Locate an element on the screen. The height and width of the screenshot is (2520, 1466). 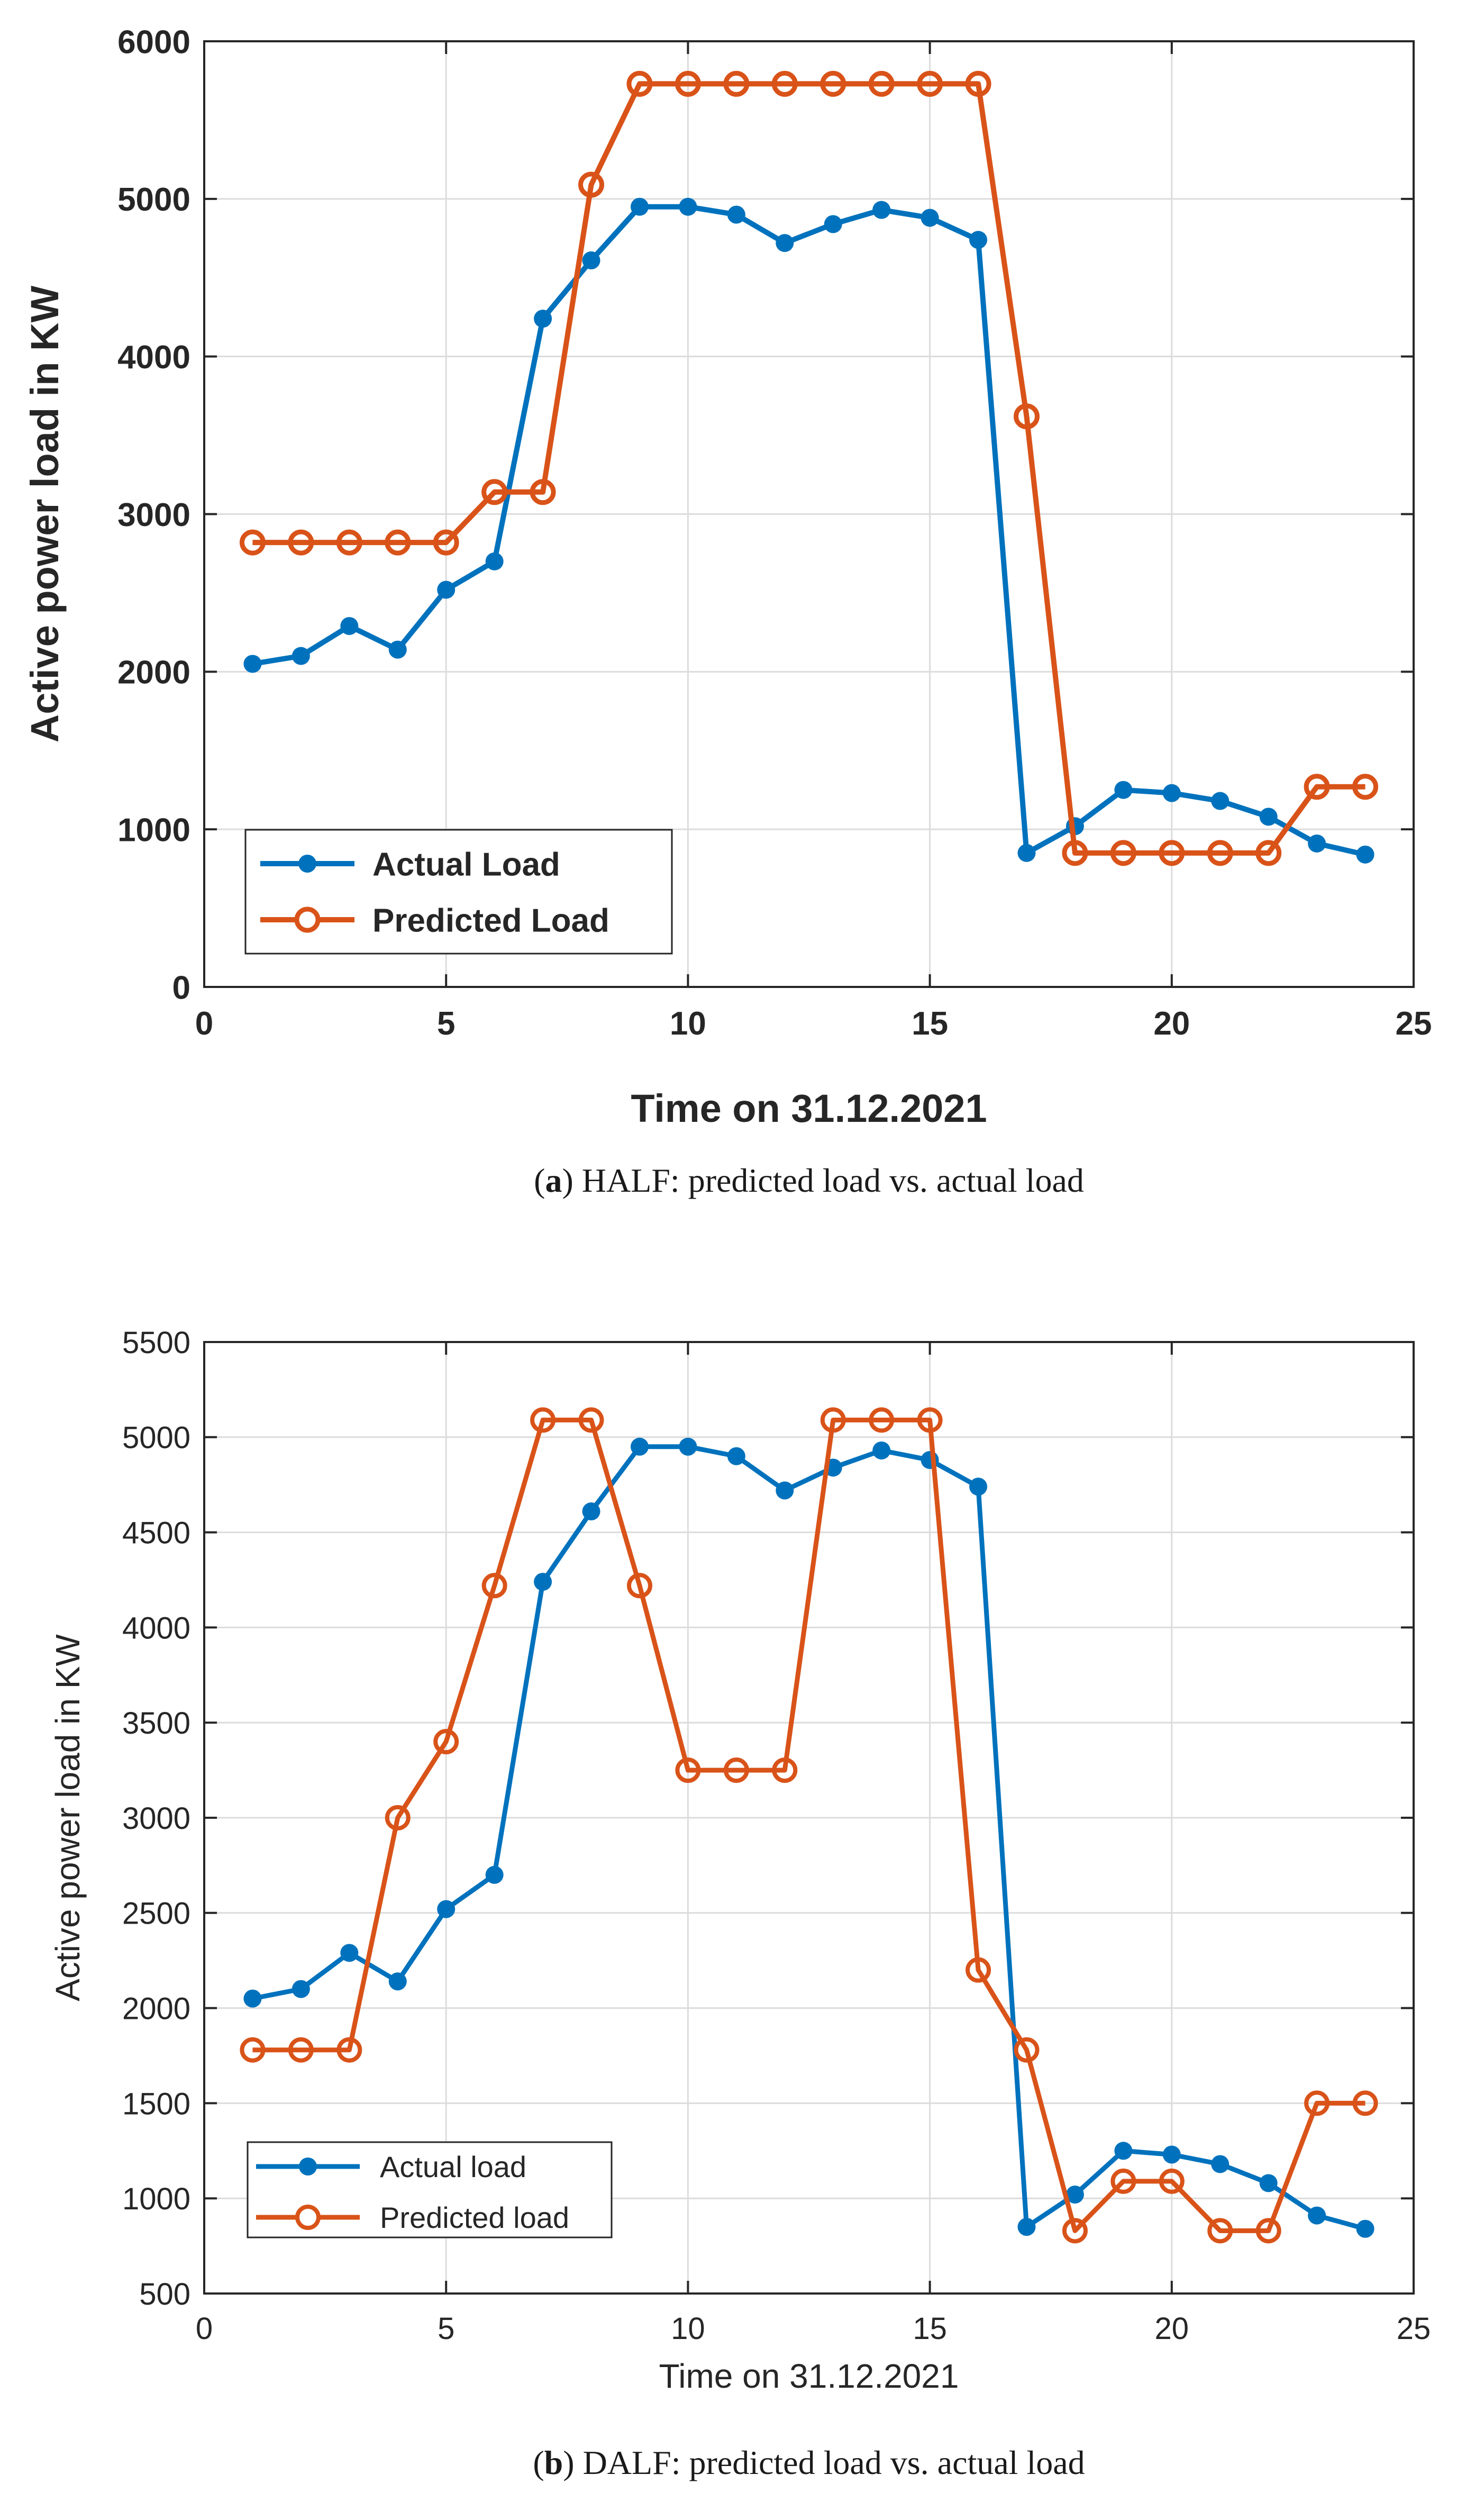
x-tick-label: 20 is located at coordinates (1172, 2328).